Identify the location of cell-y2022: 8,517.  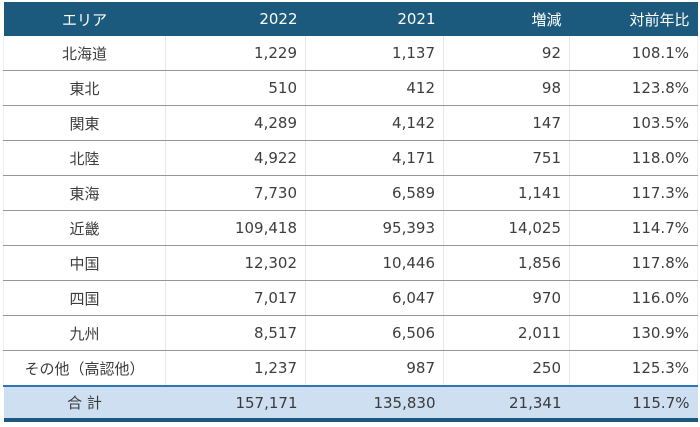
(235, 333).